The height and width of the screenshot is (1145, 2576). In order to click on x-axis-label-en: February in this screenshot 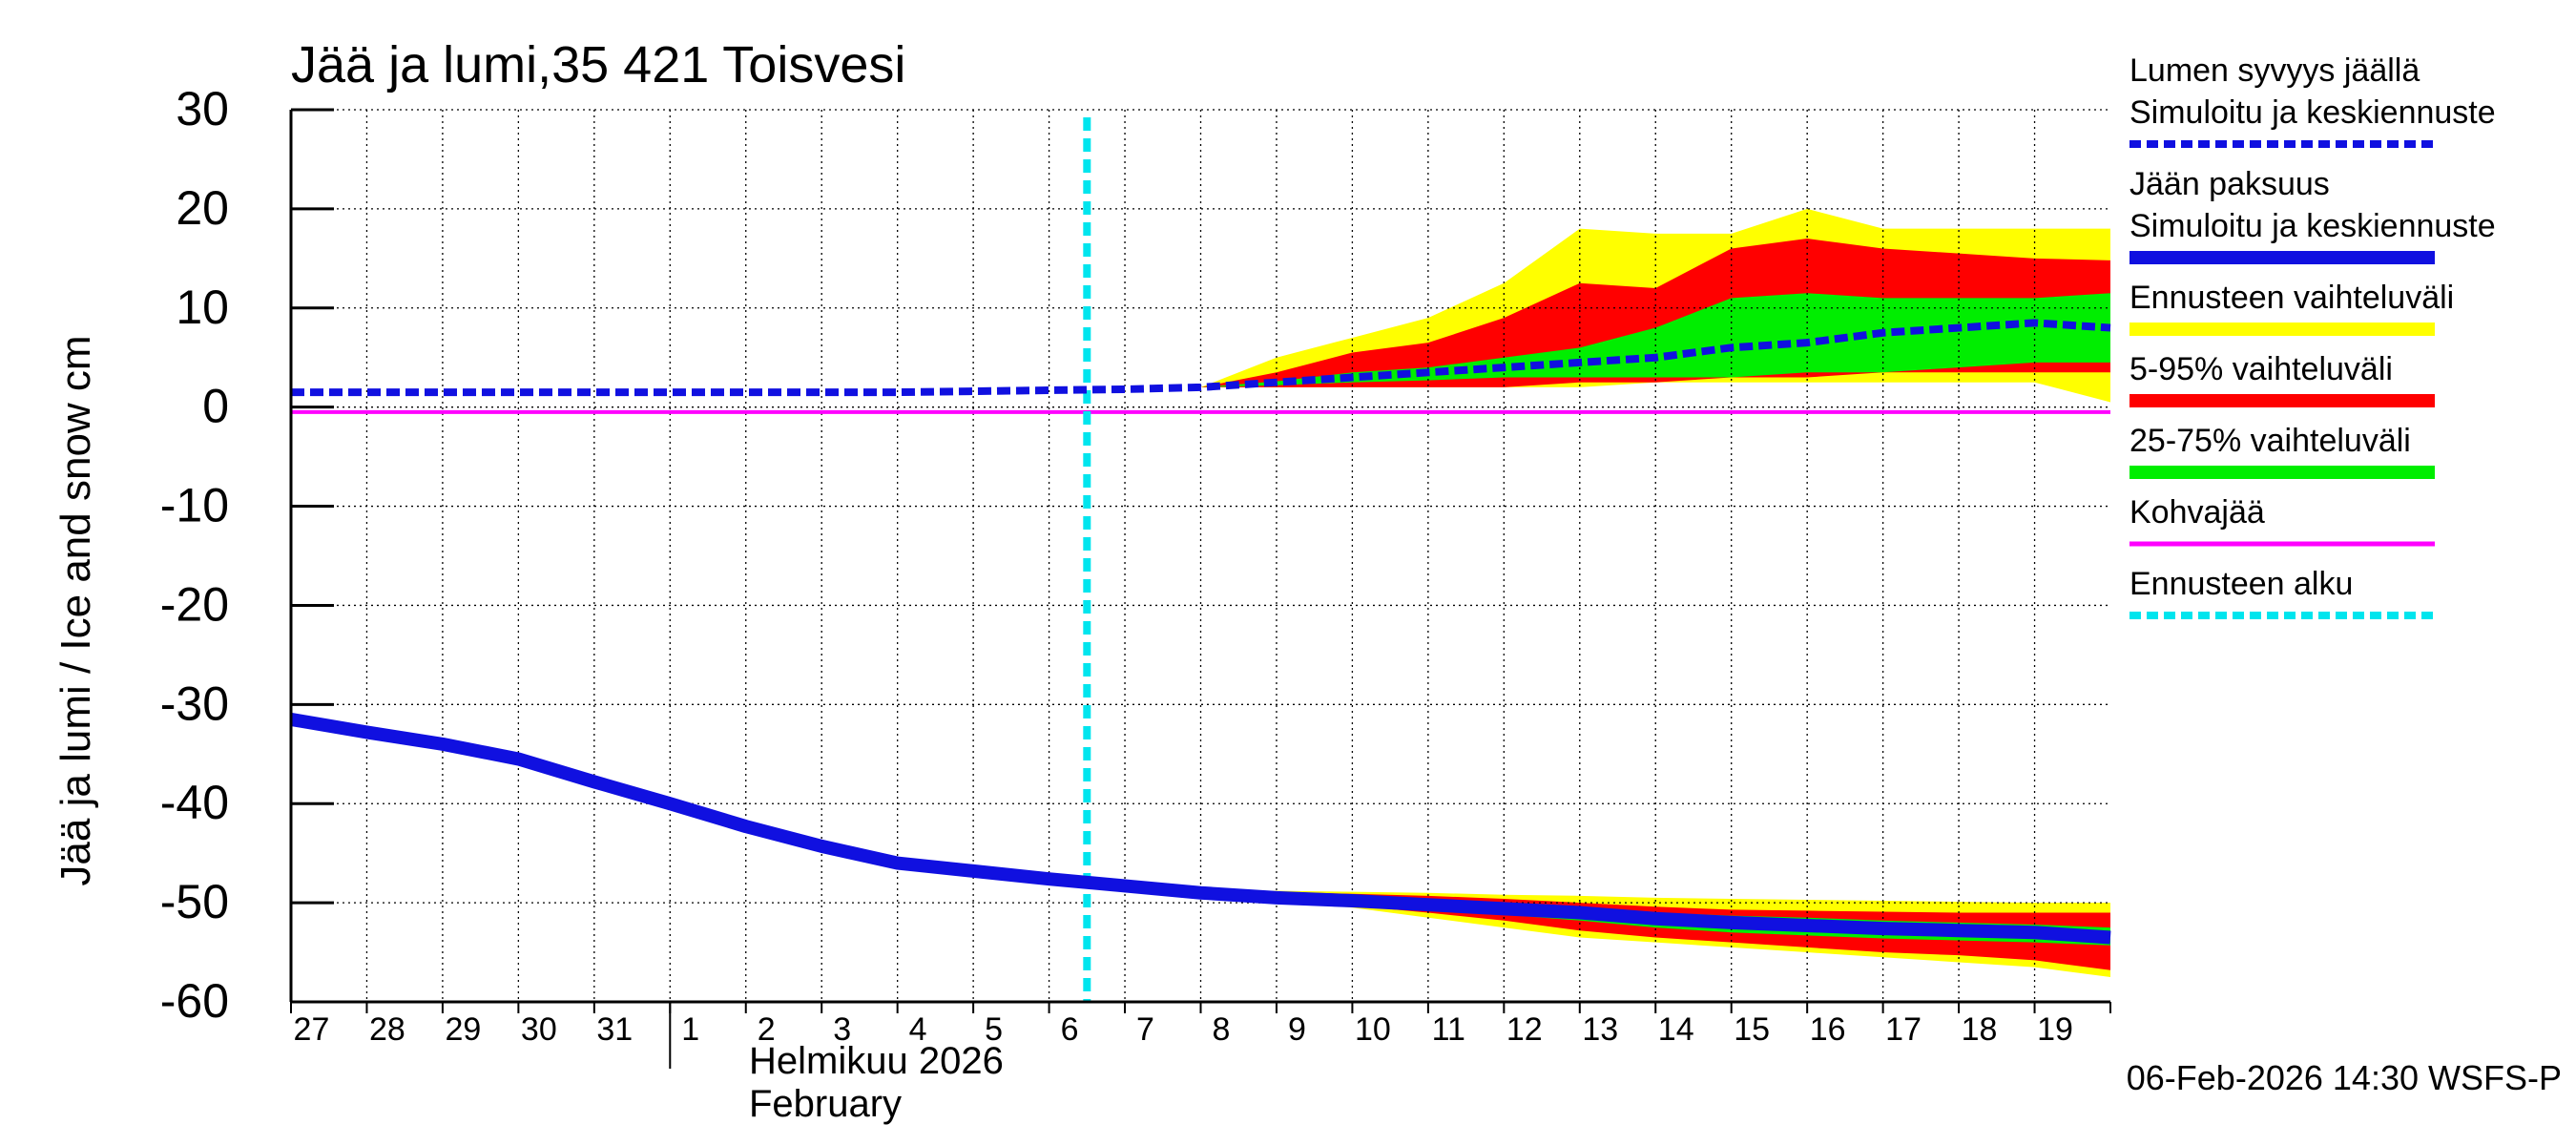, I will do `click(825, 1104)`.